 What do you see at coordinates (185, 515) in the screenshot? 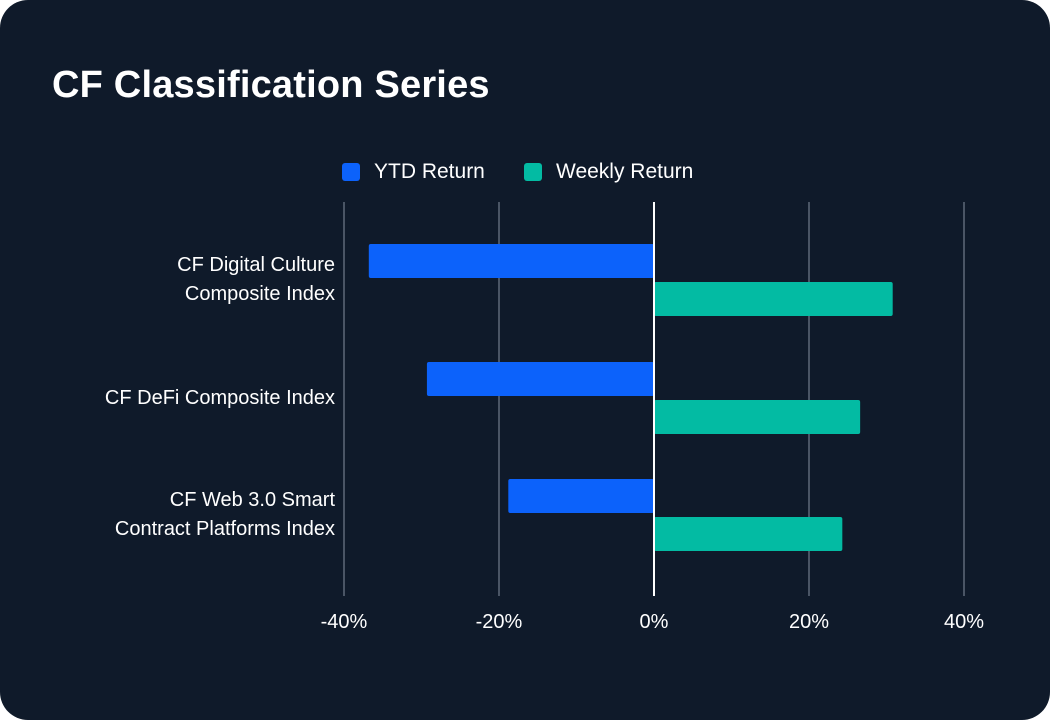
I see `category-label: CF Web 3.0 Smart Contract Platforms Index` at bounding box center [185, 515].